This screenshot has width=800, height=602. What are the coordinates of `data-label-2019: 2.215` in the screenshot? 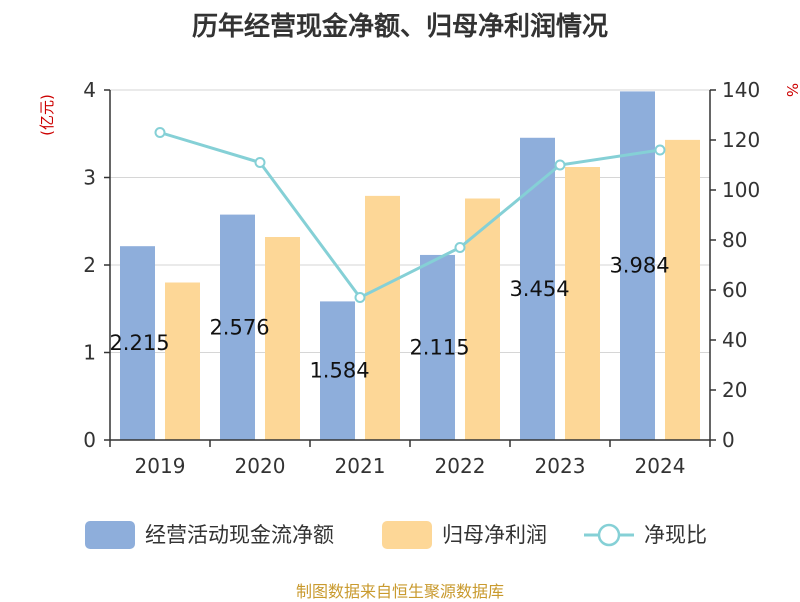 It's located at (139, 343).